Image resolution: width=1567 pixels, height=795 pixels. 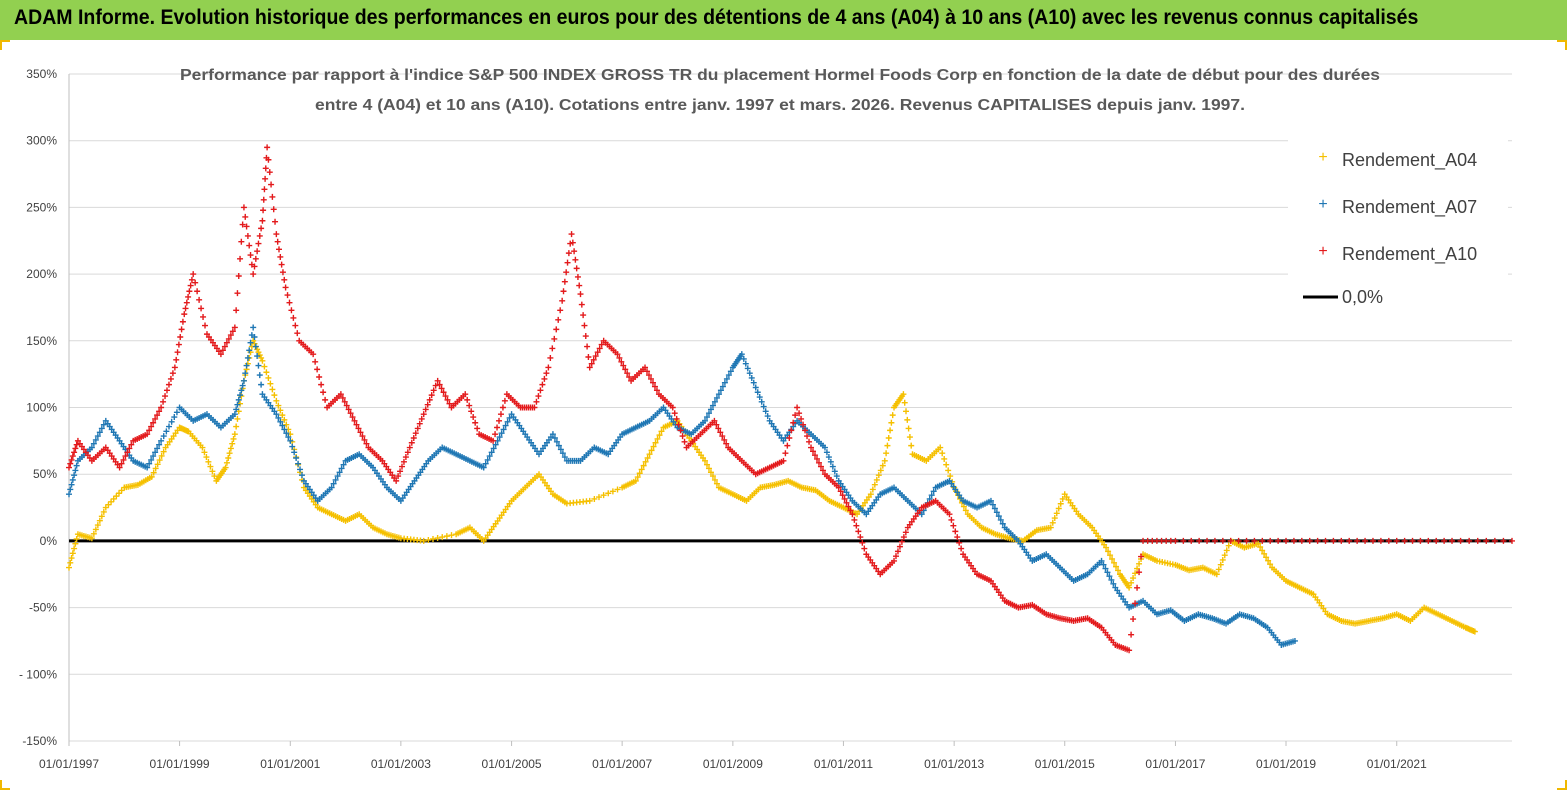 What do you see at coordinates (41, 408) in the screenshot?
I see `y-tick-label: 100%` at bounding box center [41, 408].